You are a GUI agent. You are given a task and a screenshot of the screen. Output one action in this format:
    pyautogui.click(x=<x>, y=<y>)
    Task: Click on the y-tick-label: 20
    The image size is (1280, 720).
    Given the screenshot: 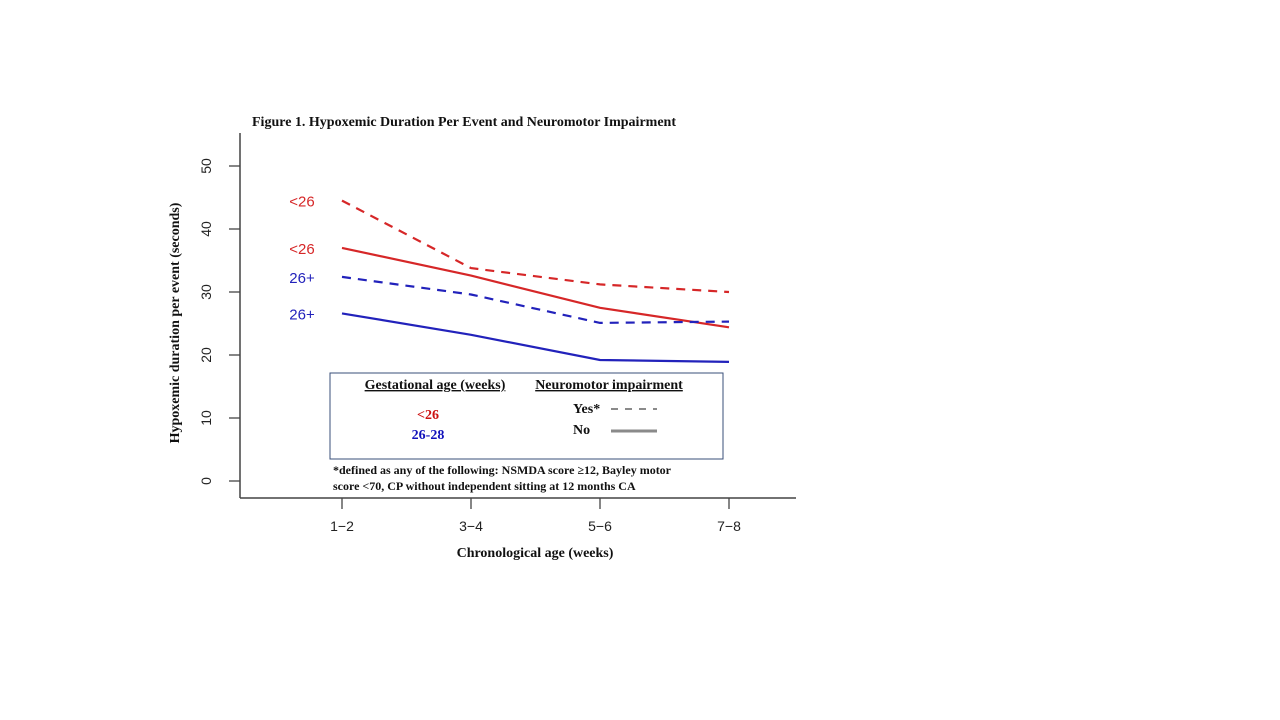 What is the action you would take?
    pyautogui.click(x=206, y=355)
    